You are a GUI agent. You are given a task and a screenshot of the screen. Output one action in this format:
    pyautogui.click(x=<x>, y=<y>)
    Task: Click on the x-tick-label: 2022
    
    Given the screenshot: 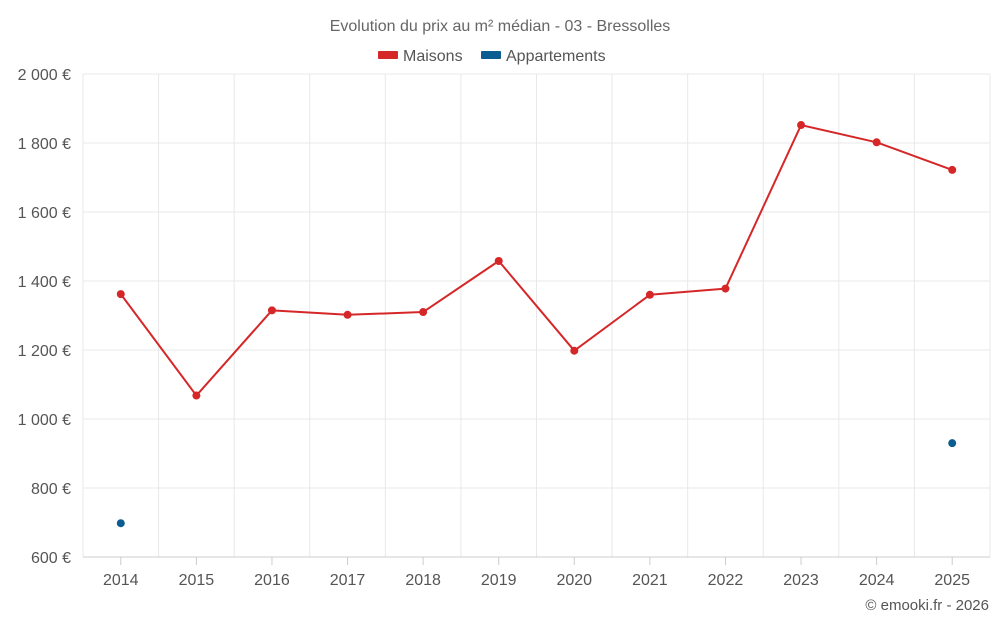 What is the action you would take?
    pyautogui.click(x=726, y=580)
    